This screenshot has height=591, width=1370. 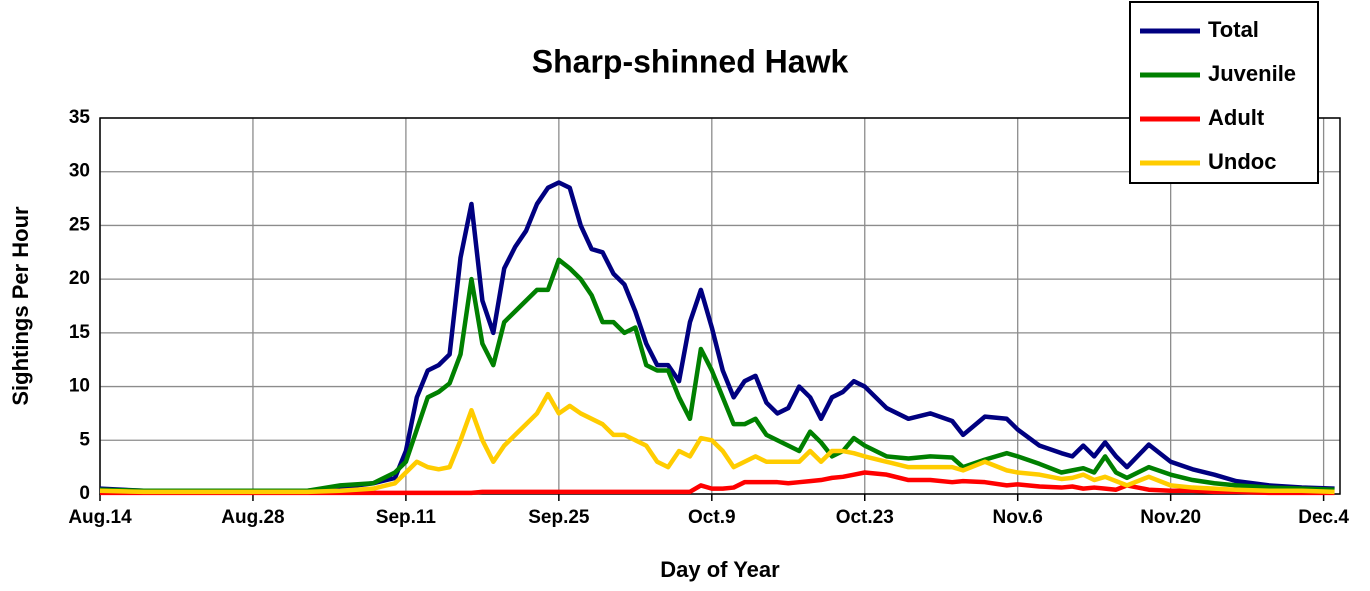 I want to click on y-tick-label: 5, so click(x=84, y=439).